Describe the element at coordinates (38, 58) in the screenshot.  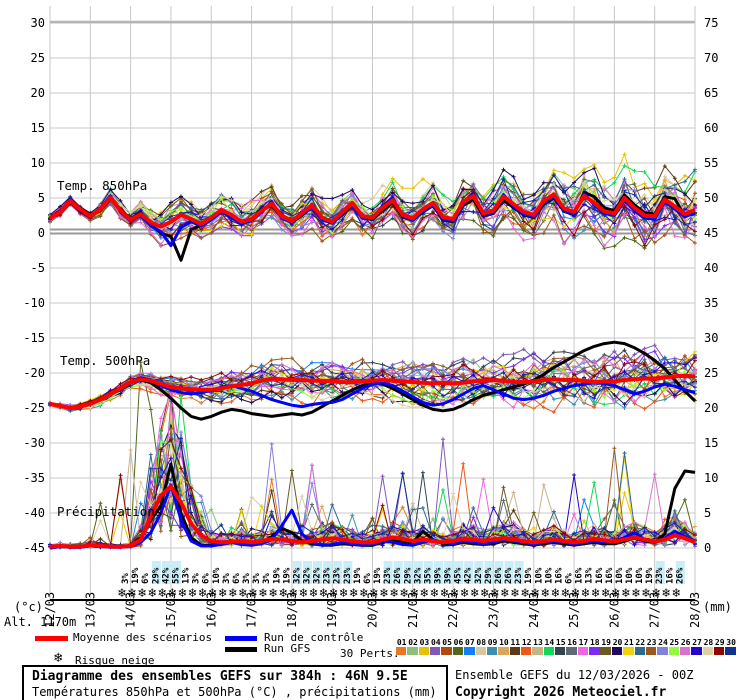
I see `svg-text: 25` at that location.